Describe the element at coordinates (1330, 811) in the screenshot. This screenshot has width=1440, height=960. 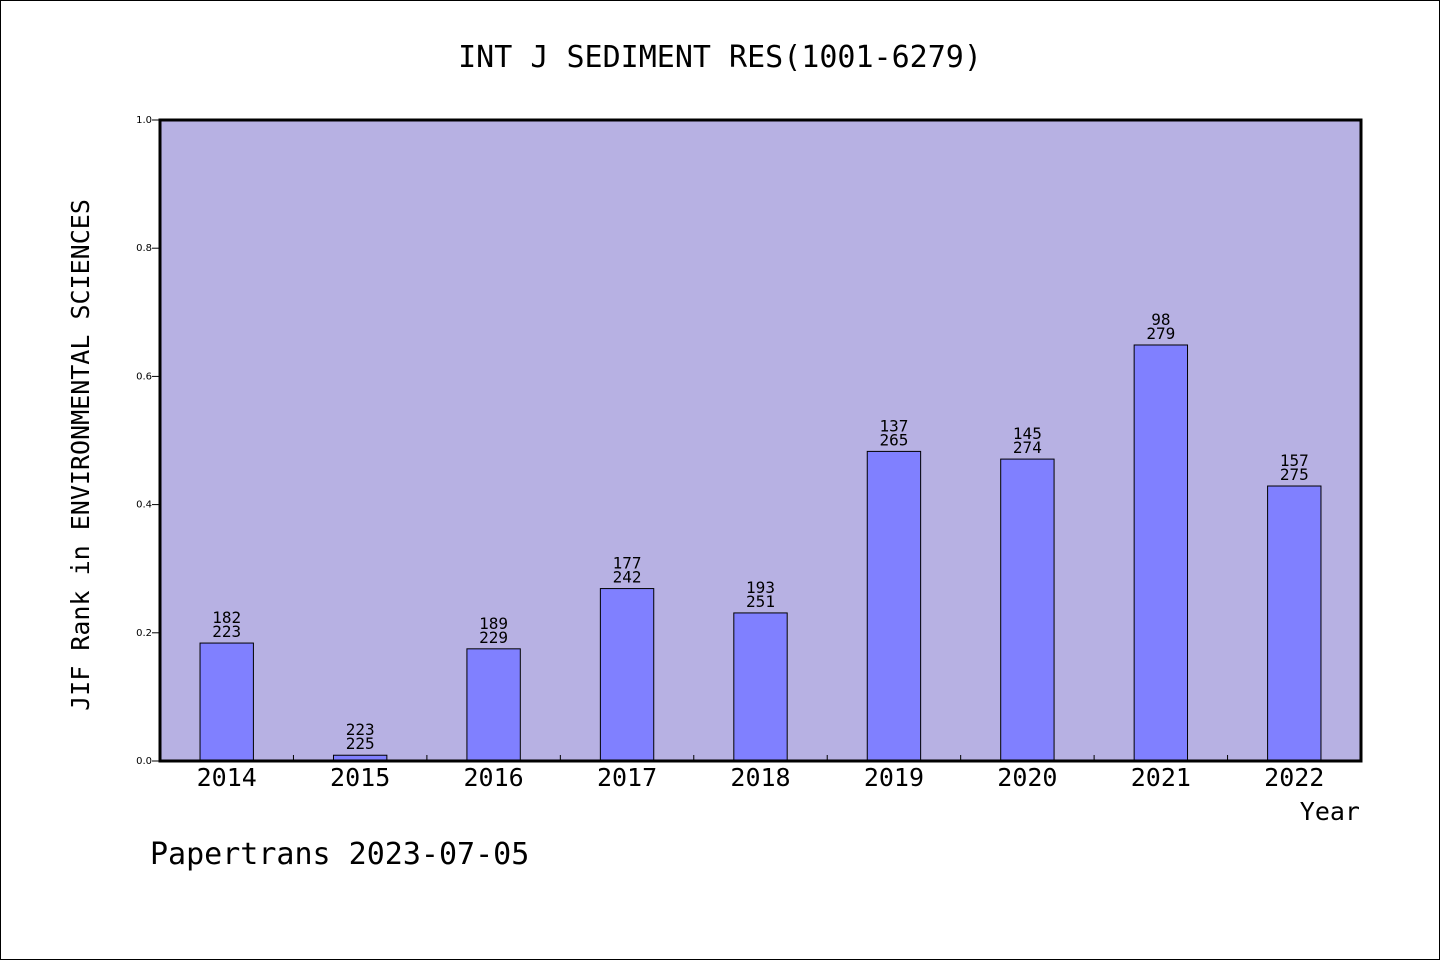
I see `x-axis-label: Year` at that location.